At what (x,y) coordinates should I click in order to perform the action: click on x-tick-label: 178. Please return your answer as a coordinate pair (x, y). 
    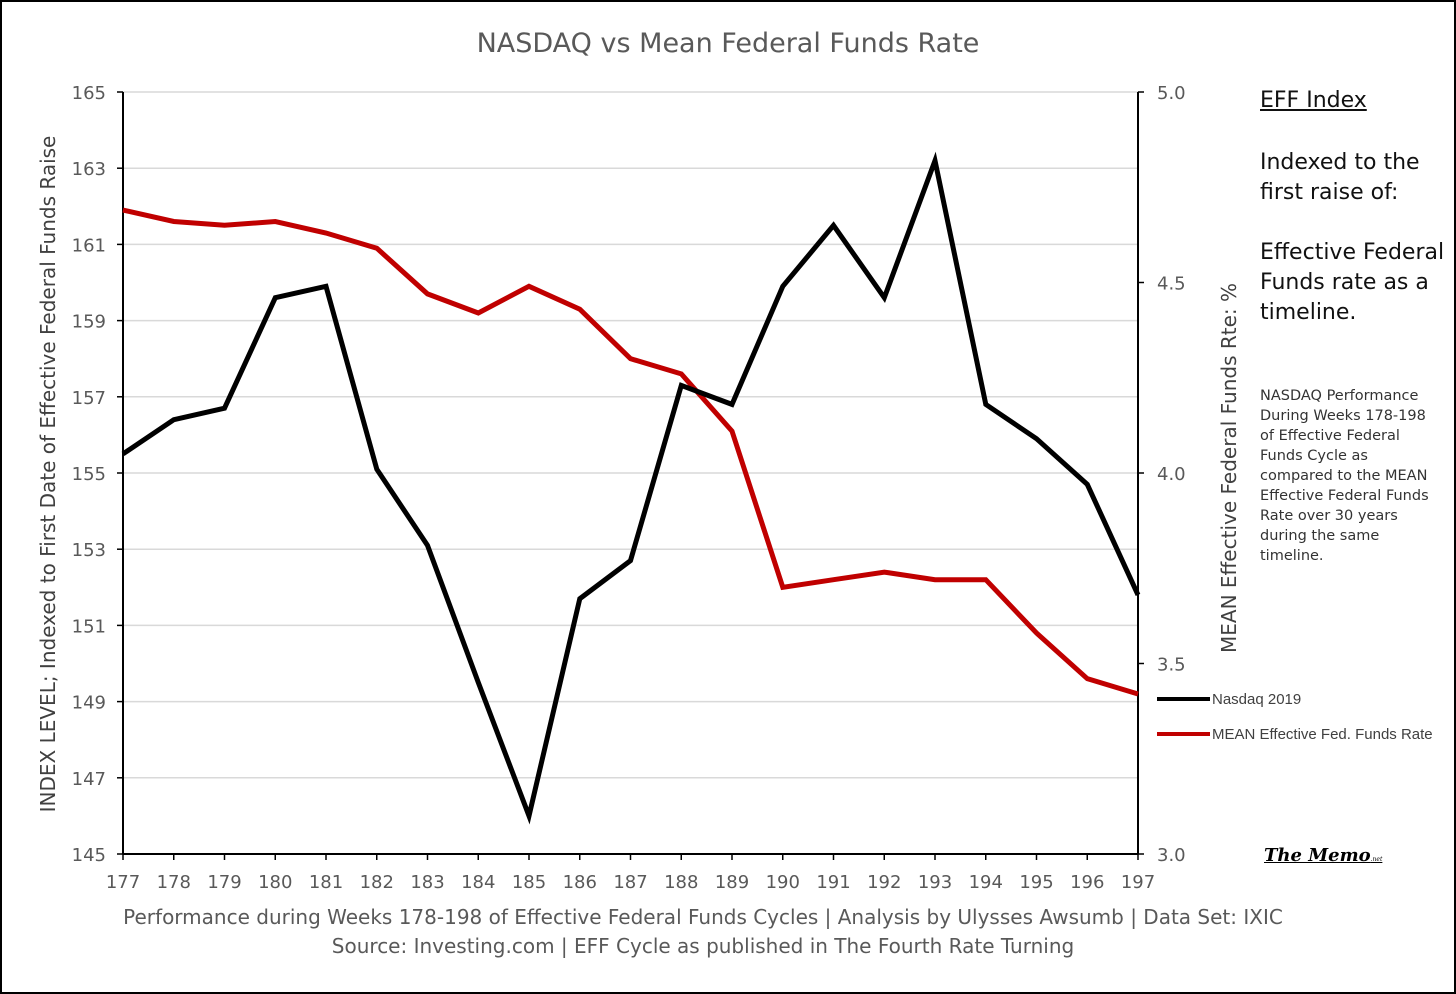
    Looking at the image, I should click on (174, 882).